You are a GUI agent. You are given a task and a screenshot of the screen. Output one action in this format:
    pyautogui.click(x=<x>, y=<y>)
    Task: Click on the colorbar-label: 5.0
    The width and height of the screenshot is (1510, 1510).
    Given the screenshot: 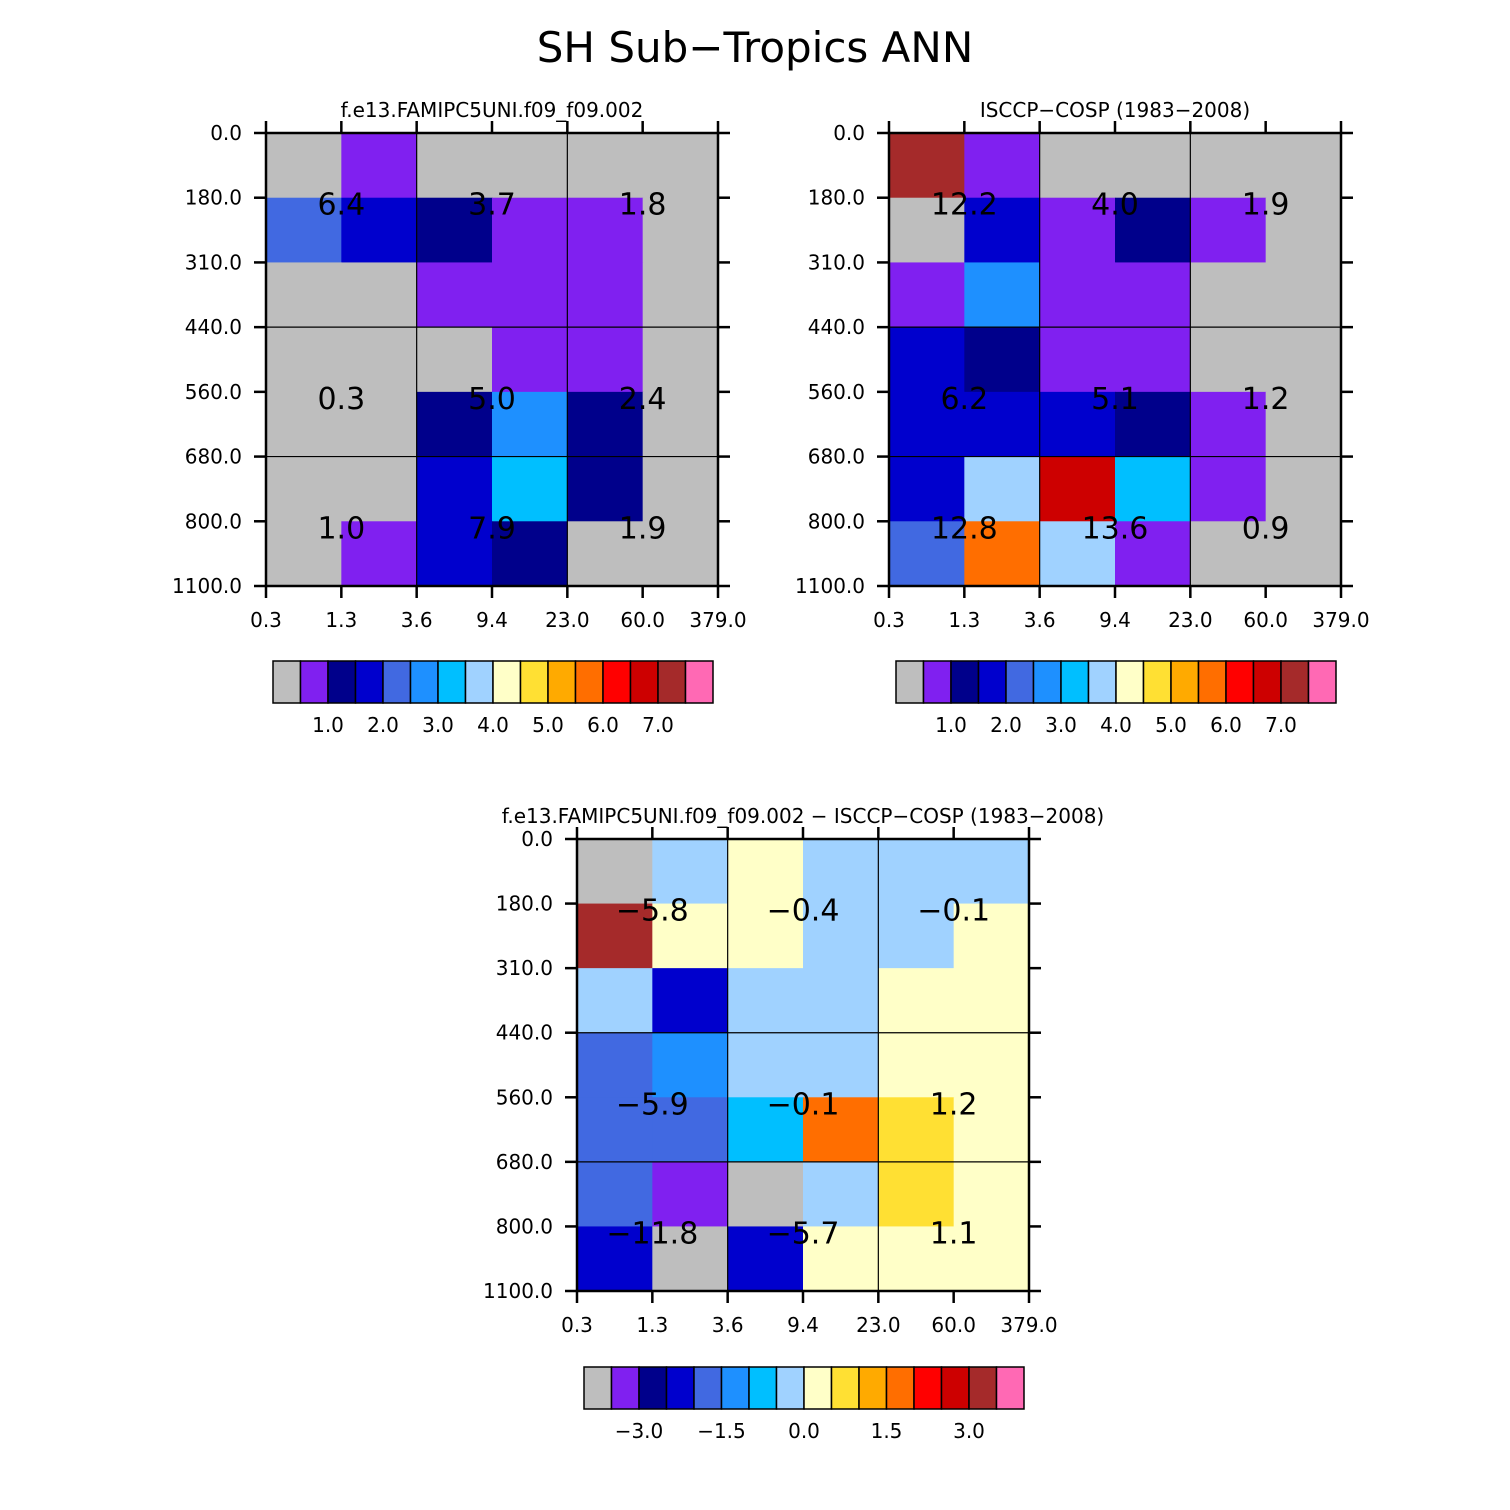 What is the action you would take?
    pyautogui.click(x=1171, y=725)
    